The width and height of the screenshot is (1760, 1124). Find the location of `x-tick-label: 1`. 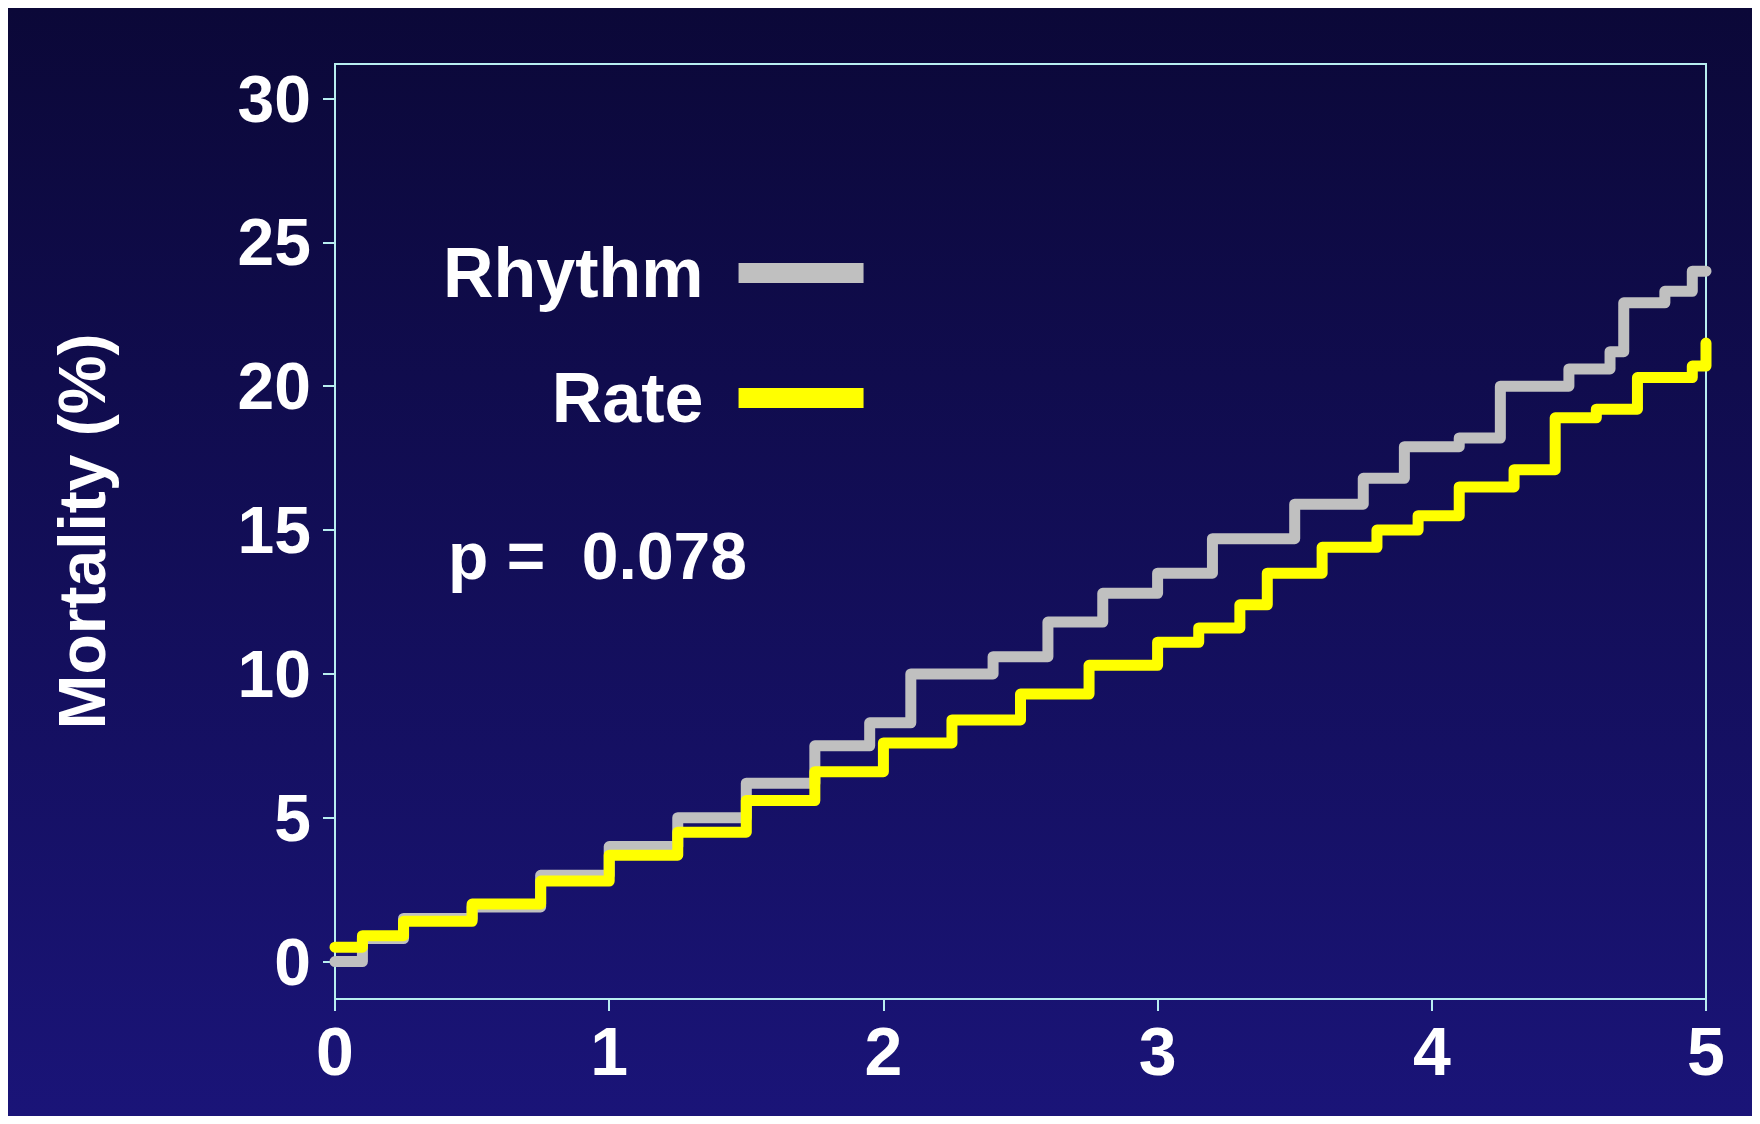

x-tick-label: 1 is located at coordinates (609, 1051).